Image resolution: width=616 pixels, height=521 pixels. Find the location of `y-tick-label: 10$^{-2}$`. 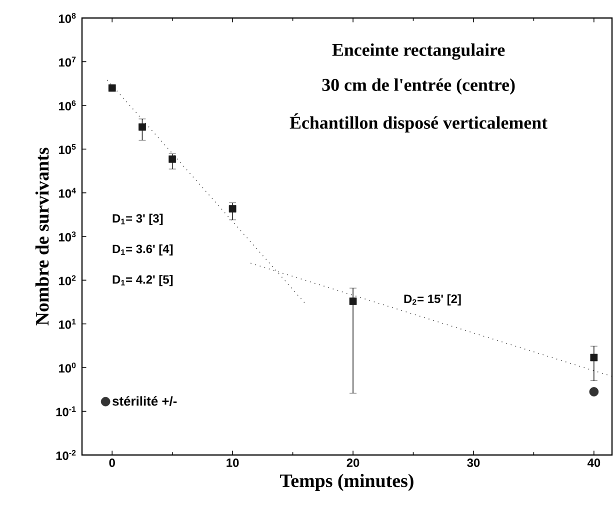

y-tick-label: 10$^{-2}$ is located at coordinates (66, 455).